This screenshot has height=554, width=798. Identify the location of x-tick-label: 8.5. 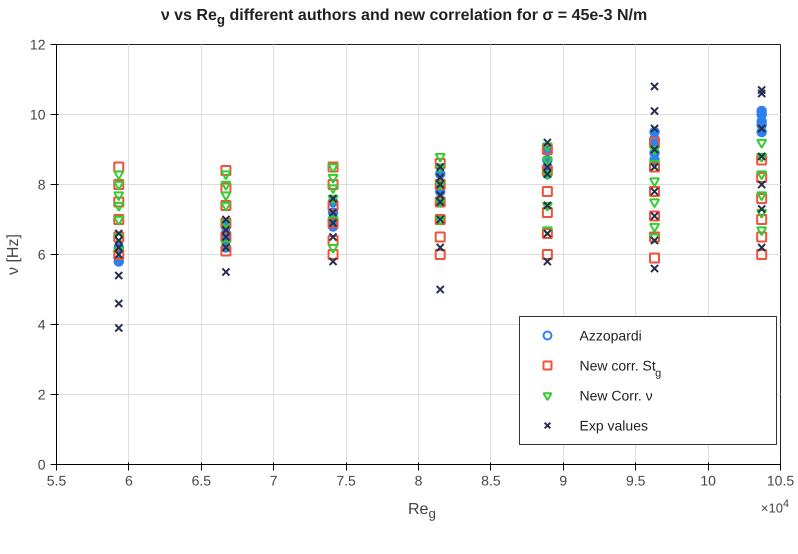
(491, 480).